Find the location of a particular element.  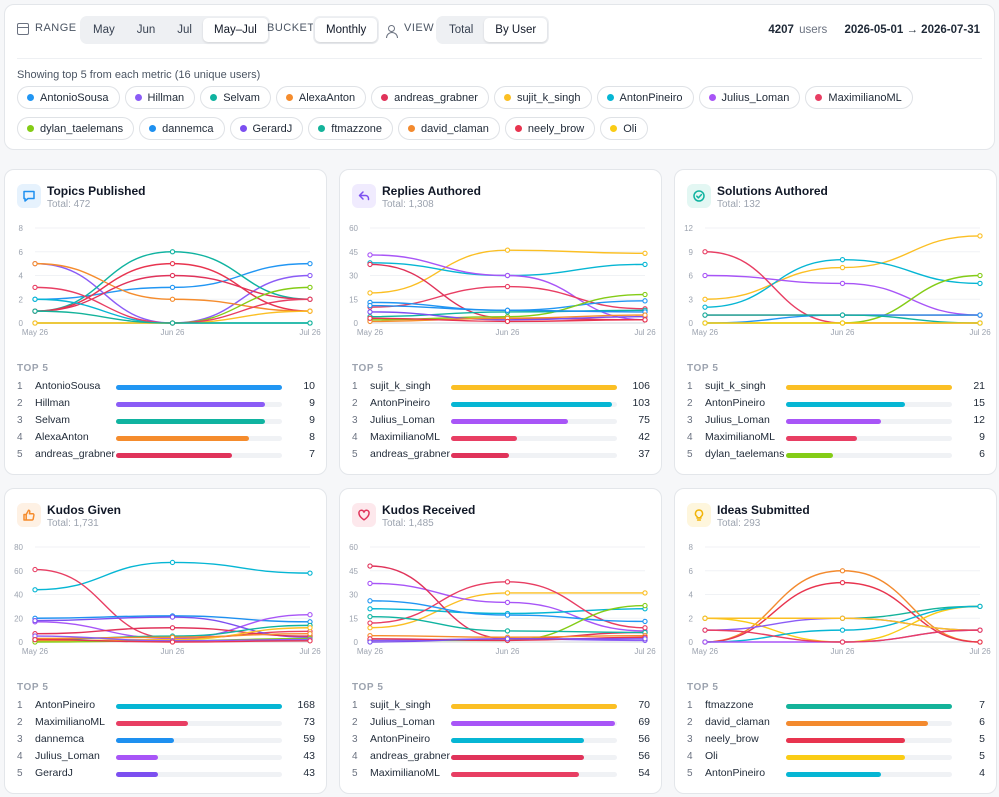

leaderboard-row: 2 Julius_Loman 69 is located at coordinates (501, 724).